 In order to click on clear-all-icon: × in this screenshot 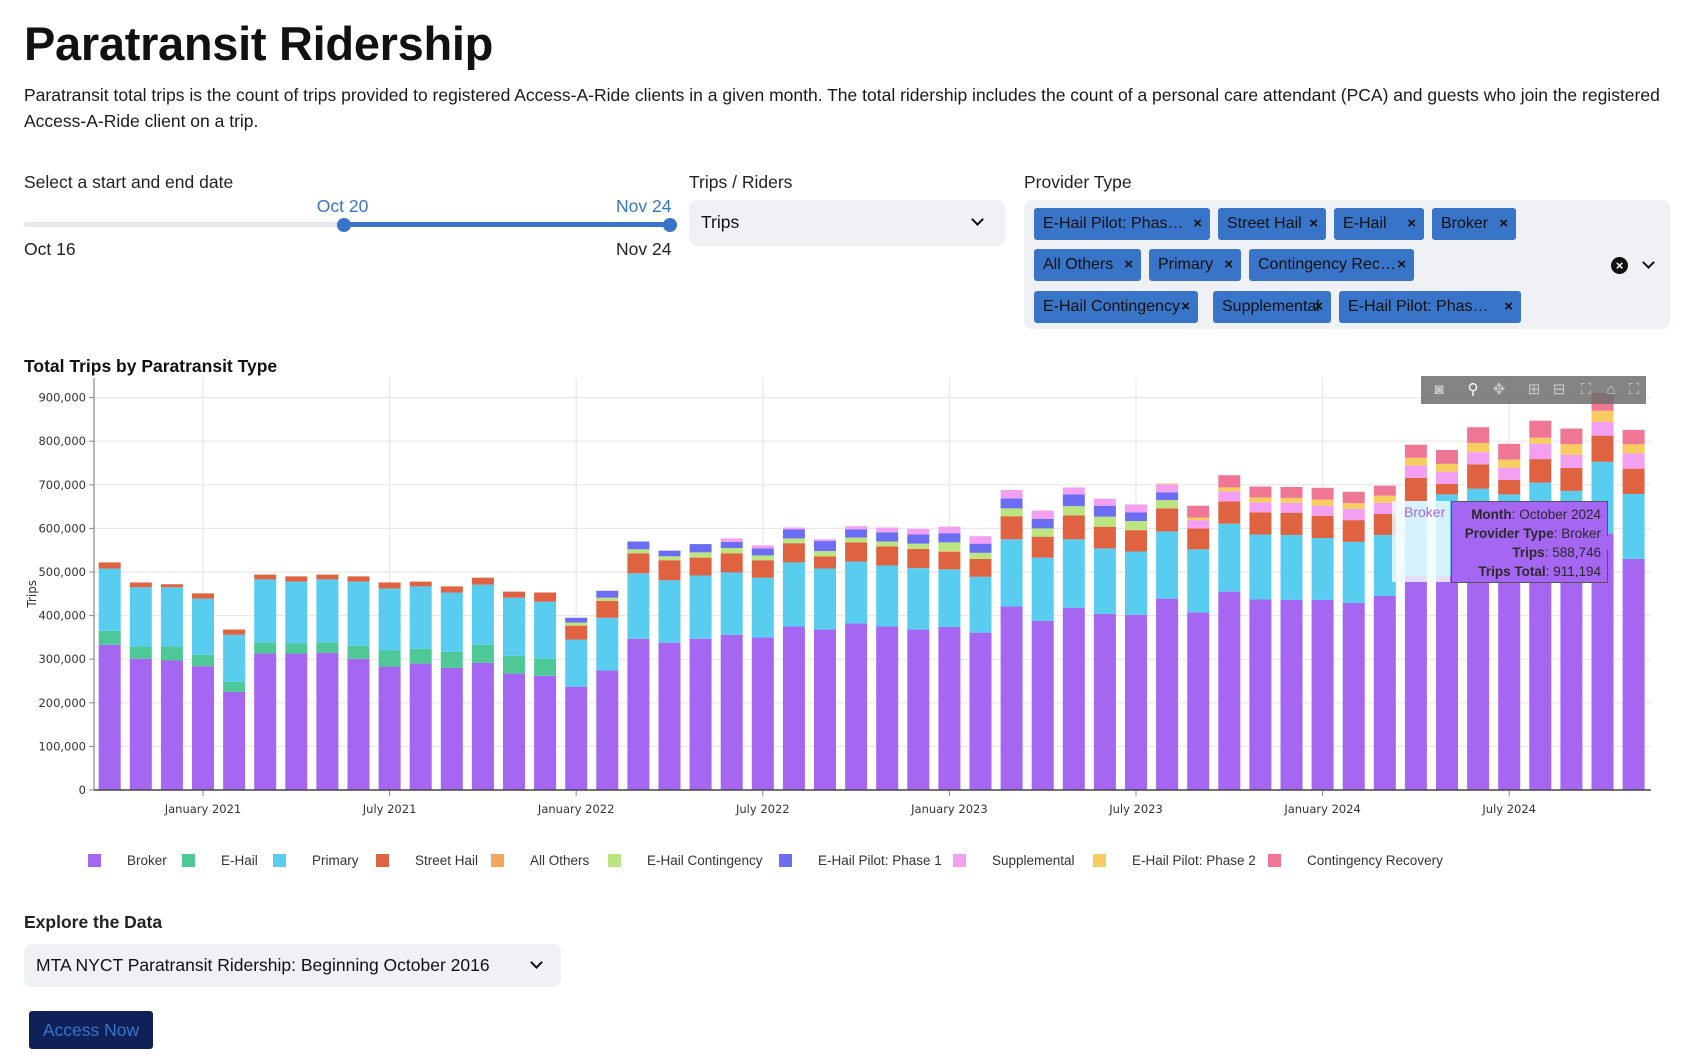, I will do `click(1619, 265)`.